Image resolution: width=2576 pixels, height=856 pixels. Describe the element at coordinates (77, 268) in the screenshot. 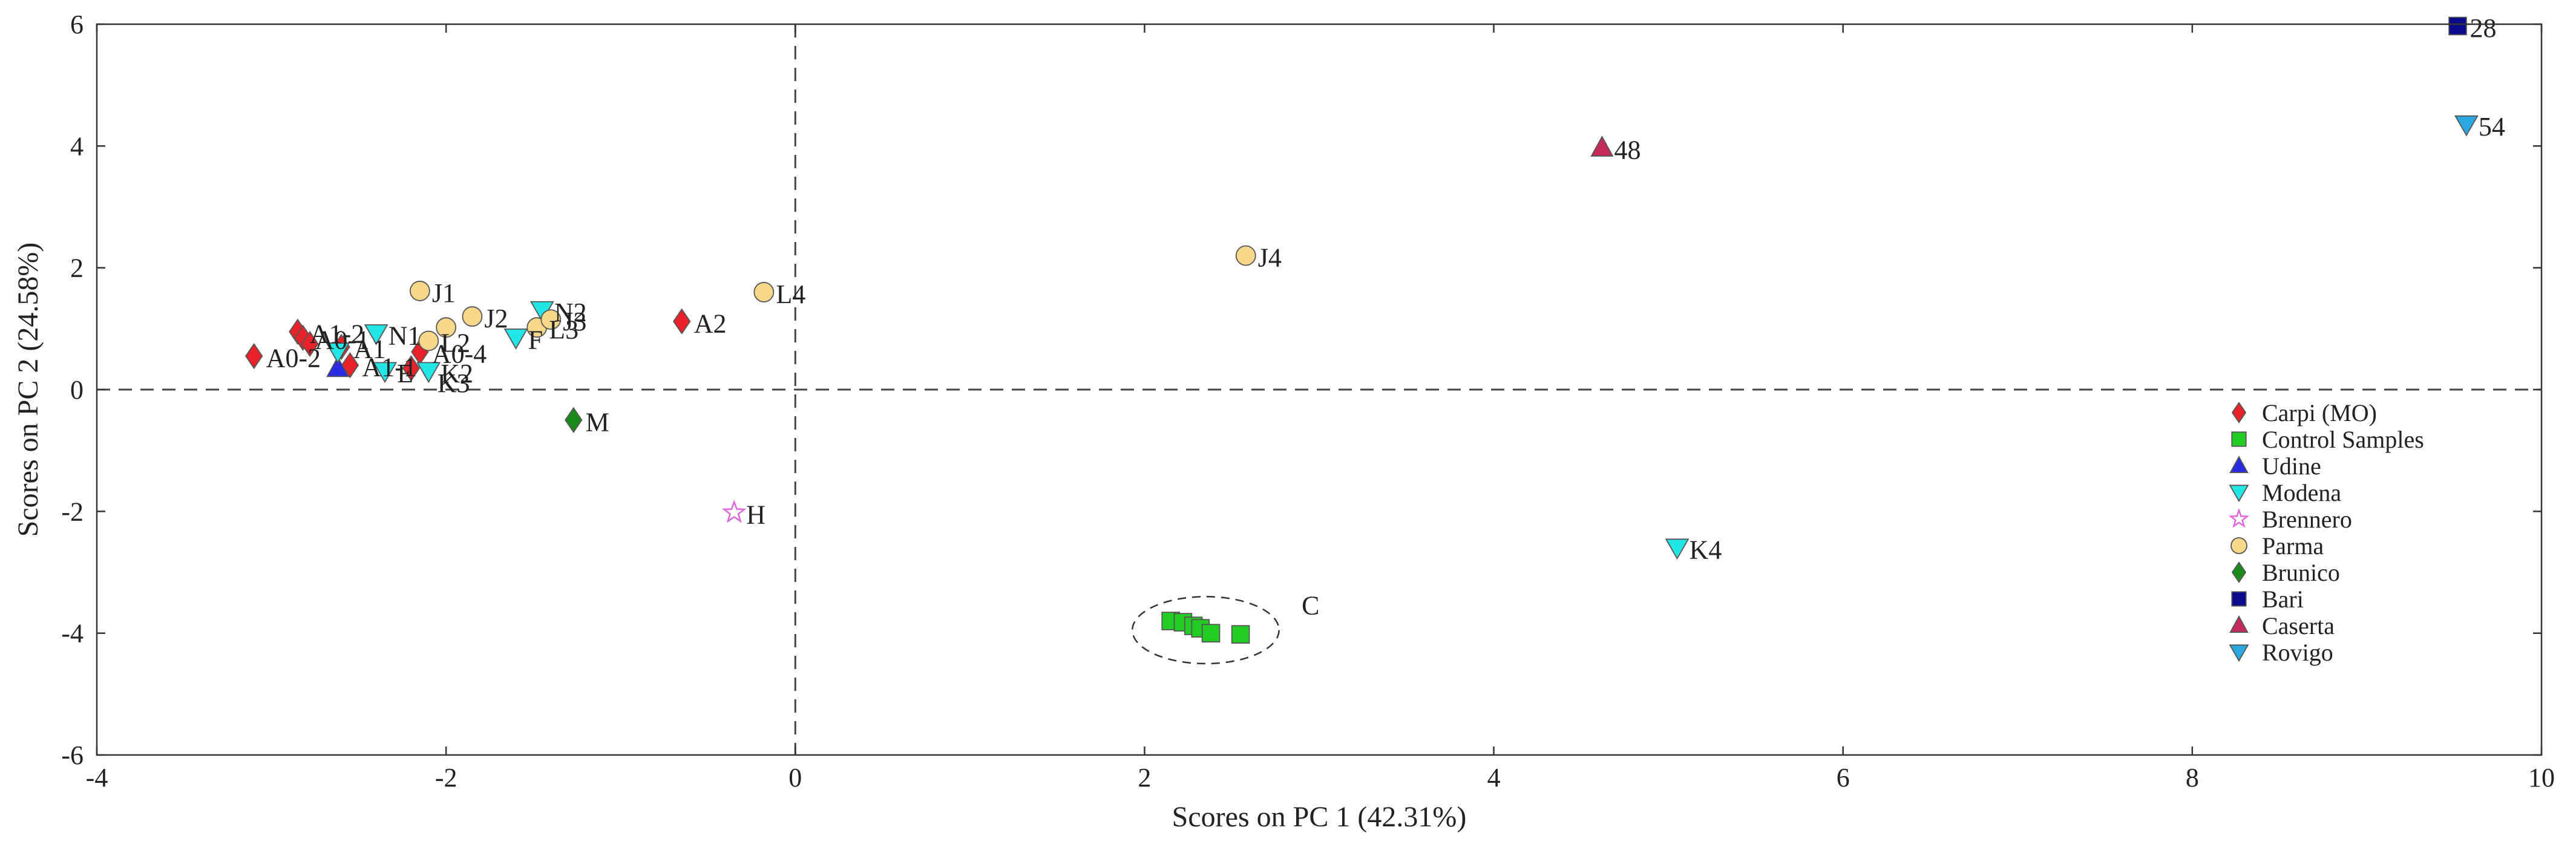

I see `y-tick-label: 2` at that location.